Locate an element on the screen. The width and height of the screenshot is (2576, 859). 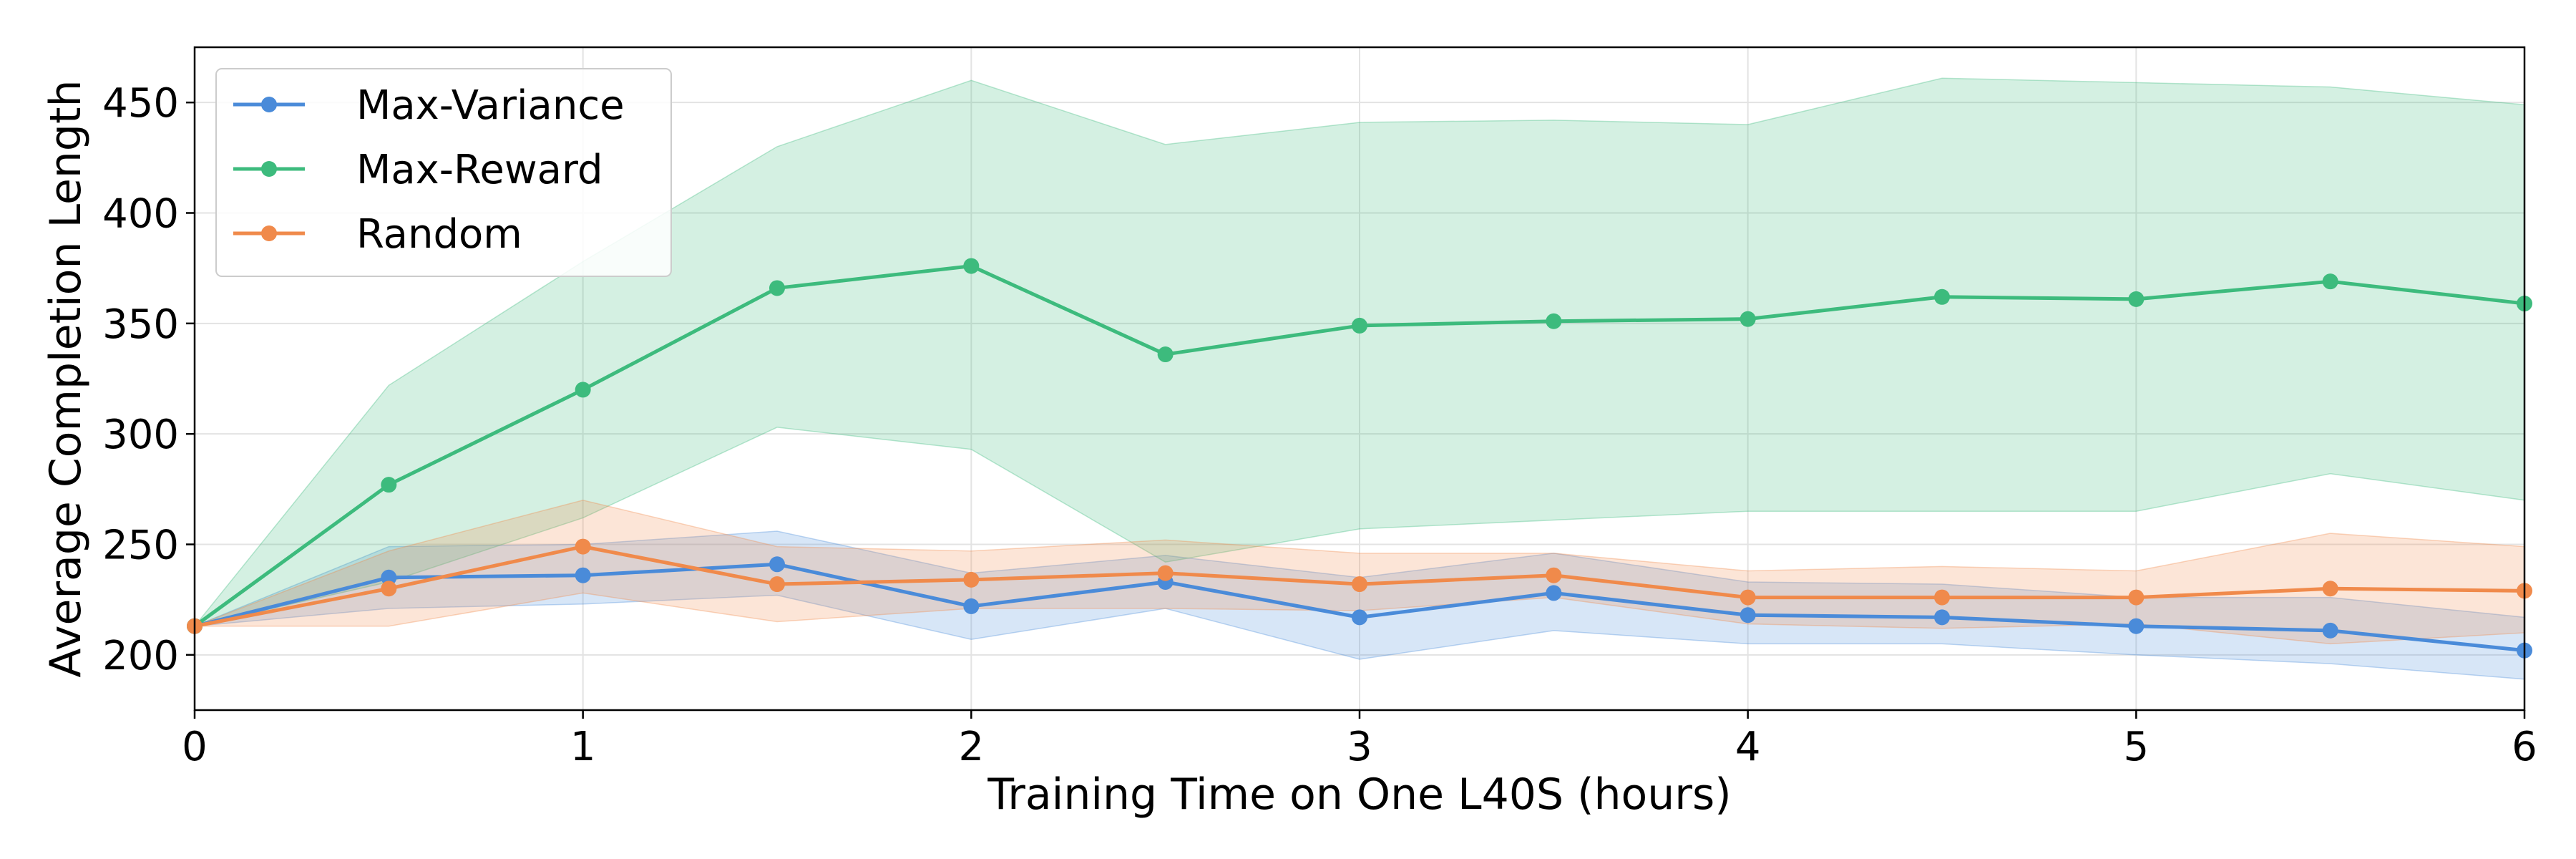
legend-max-reward-swatch-marker is located at coordinates (269, 169).